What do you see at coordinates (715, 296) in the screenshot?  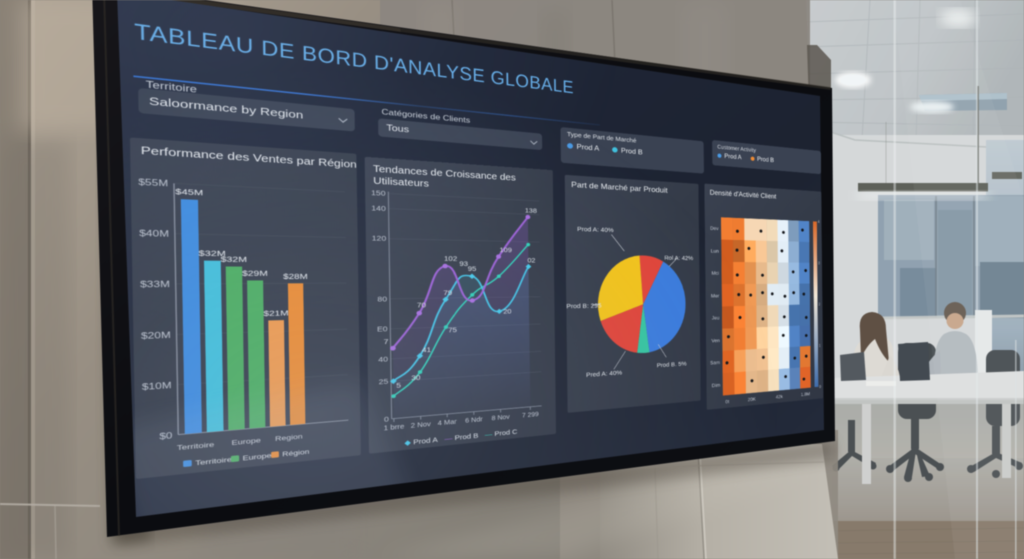 I see `svg-text: Mer` at bounding box center [715, 296].